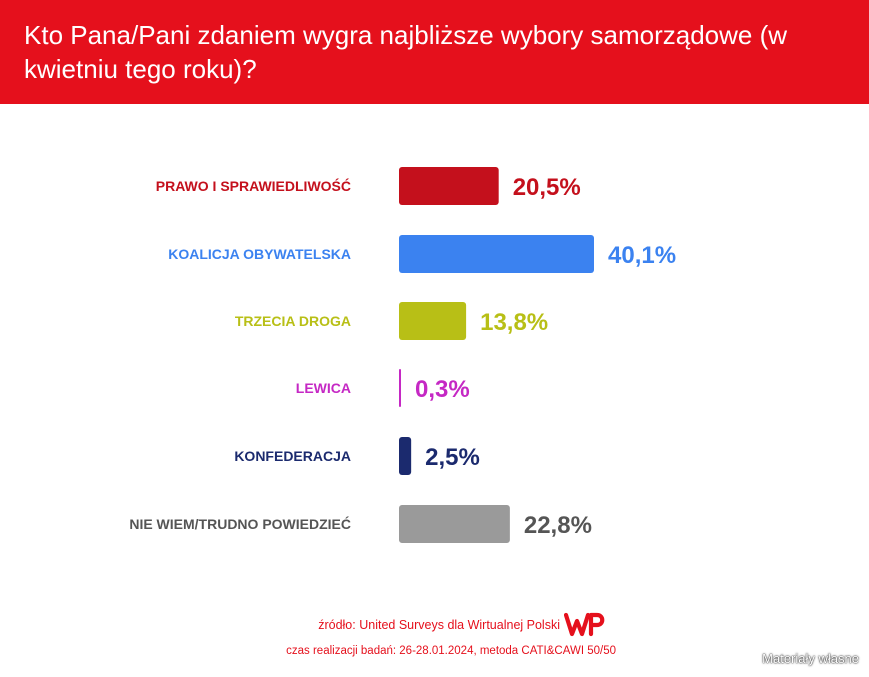  What do you see at coordinates (547, 187) in the screenshot?
I see `value-label: 20,5%` at bounding box center [547, 187].